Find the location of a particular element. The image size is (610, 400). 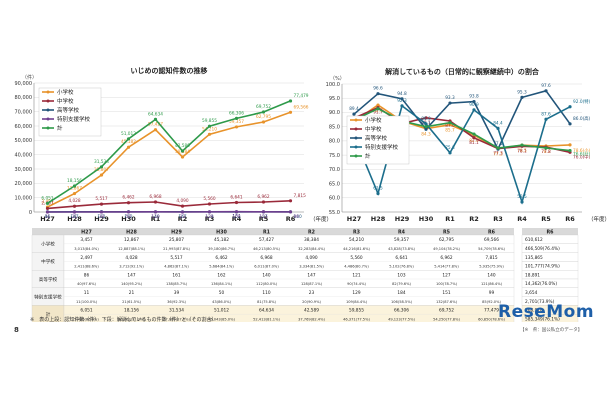

table-cell-count: 3,457 is located at coordinates (86, 240).